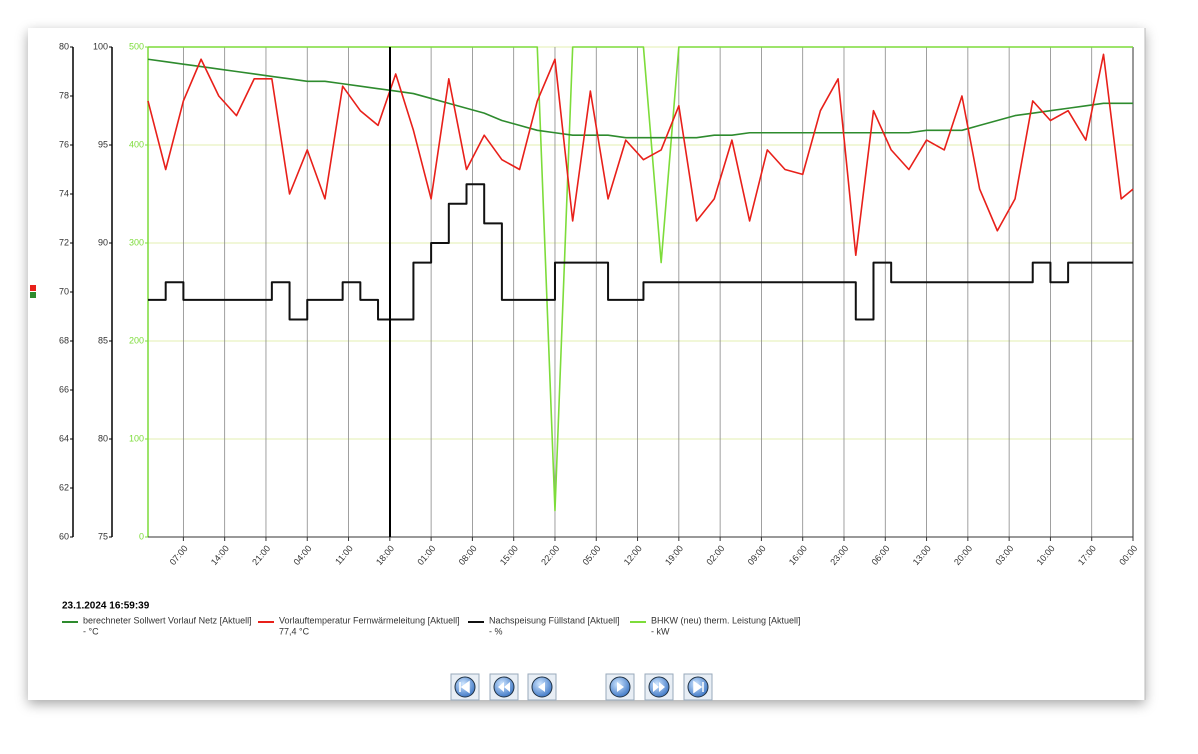 This screenshot has width=1198, height=754. Describe the element at coordinates (504, 687) in the screenshot. I see `fast-back-button` at that location.